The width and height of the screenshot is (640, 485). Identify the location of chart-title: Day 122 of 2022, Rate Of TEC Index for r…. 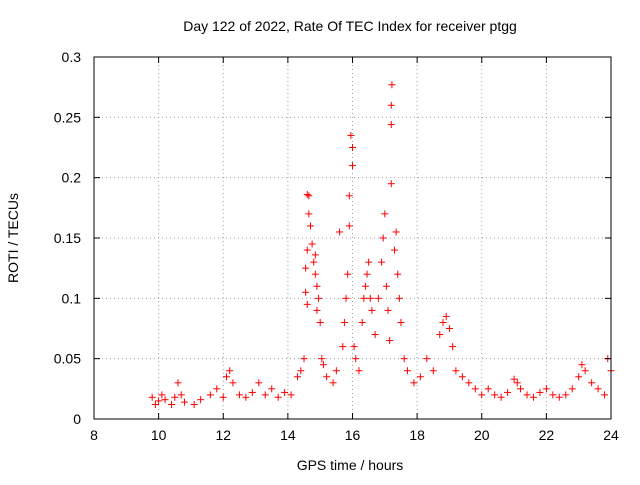
(350, 26).